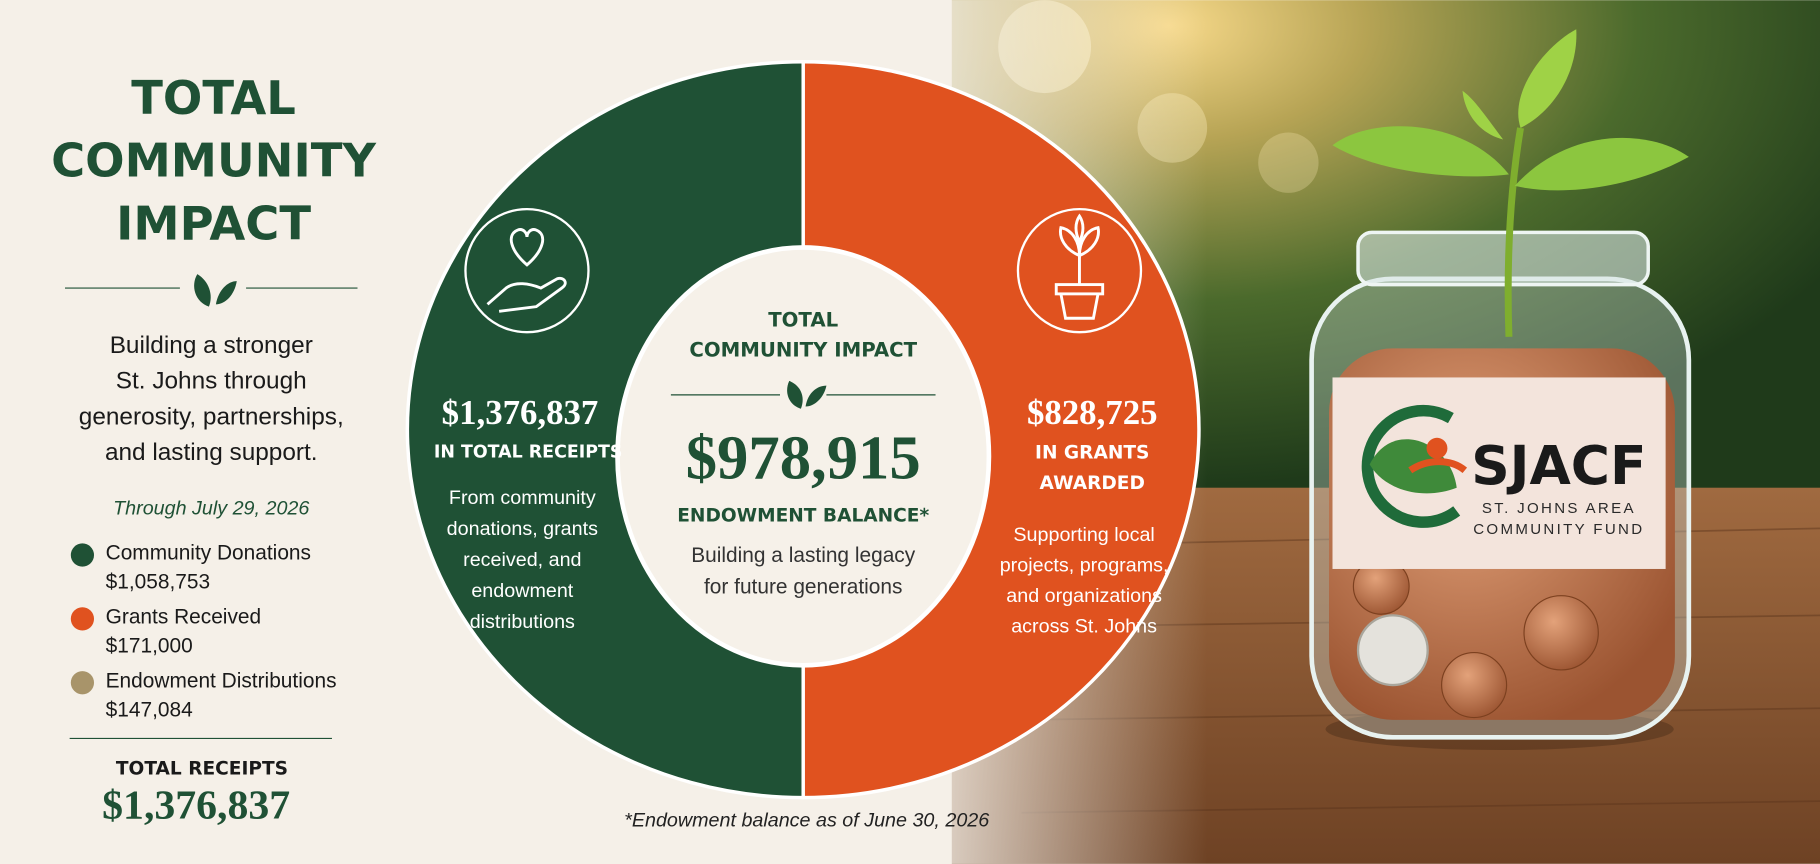 The width and height of the screenshot is (1820, 864). What do you see at coordinates (528, 453) in the screenshot?
I see `receipts-caption: IN TOTAL RECEIPTS` at bounding box center [528, 453].